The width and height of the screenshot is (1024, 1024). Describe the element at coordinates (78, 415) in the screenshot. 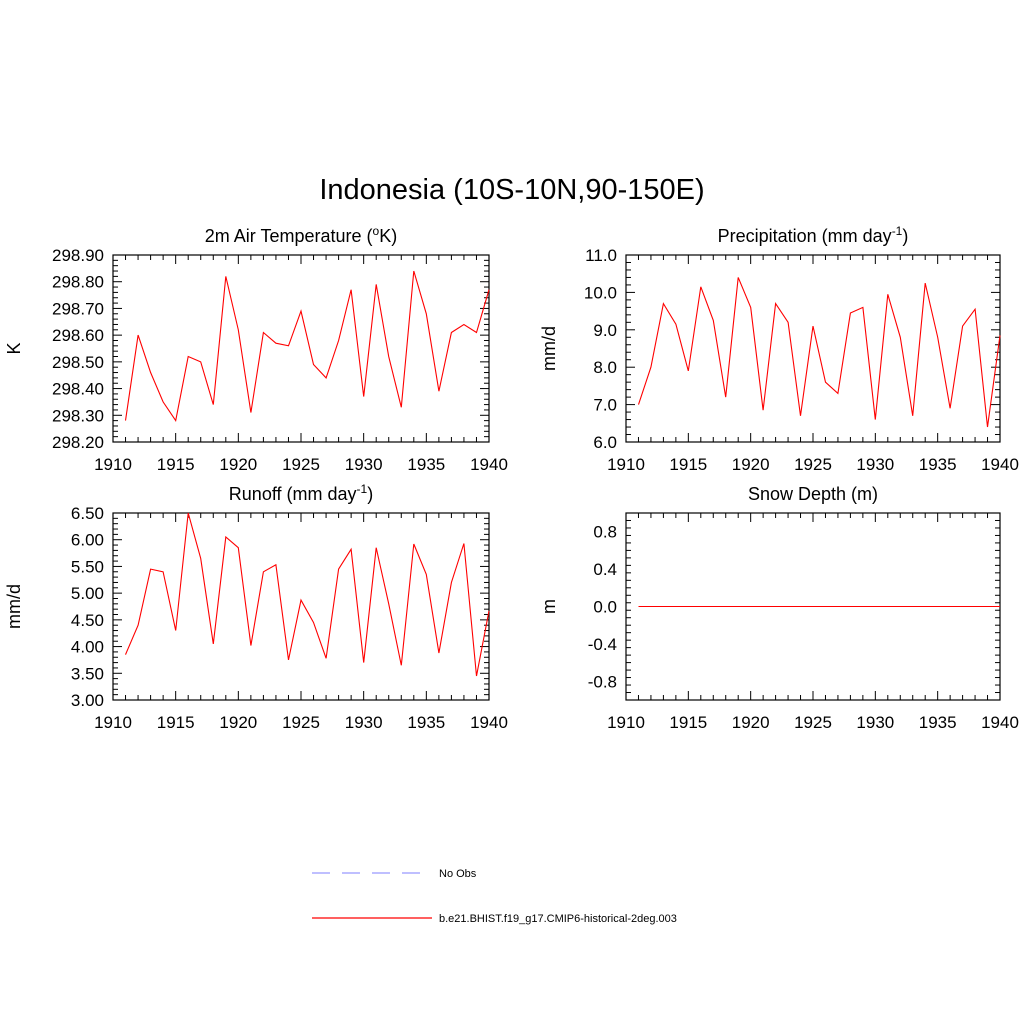

I see `y-tick-label: 298.30` at that location.